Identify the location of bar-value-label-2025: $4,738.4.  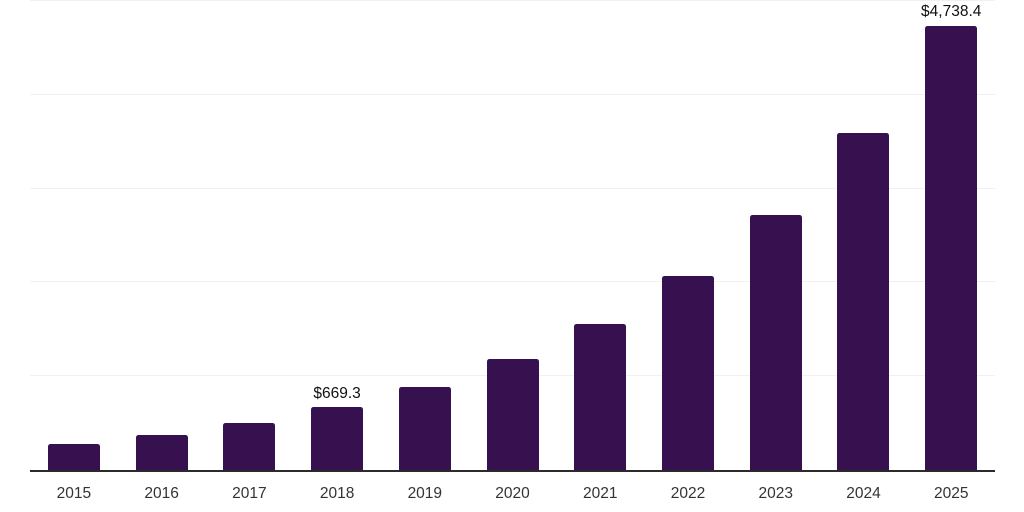
(951, 12).